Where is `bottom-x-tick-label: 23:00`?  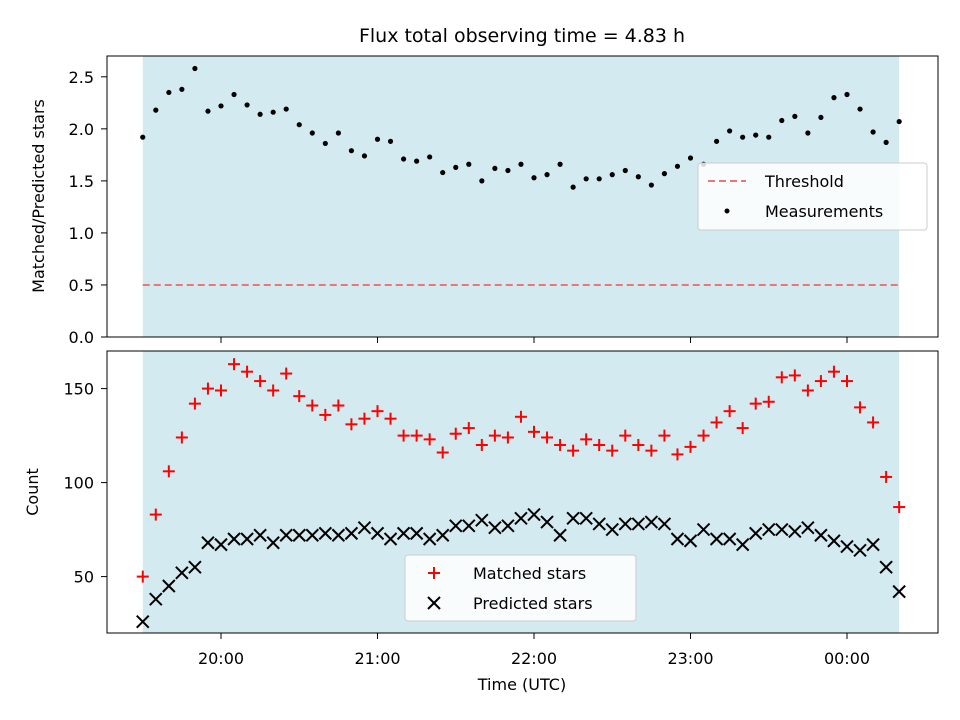
bottom-x-tick-label: 23:00 is located at coordinates (690, 658).